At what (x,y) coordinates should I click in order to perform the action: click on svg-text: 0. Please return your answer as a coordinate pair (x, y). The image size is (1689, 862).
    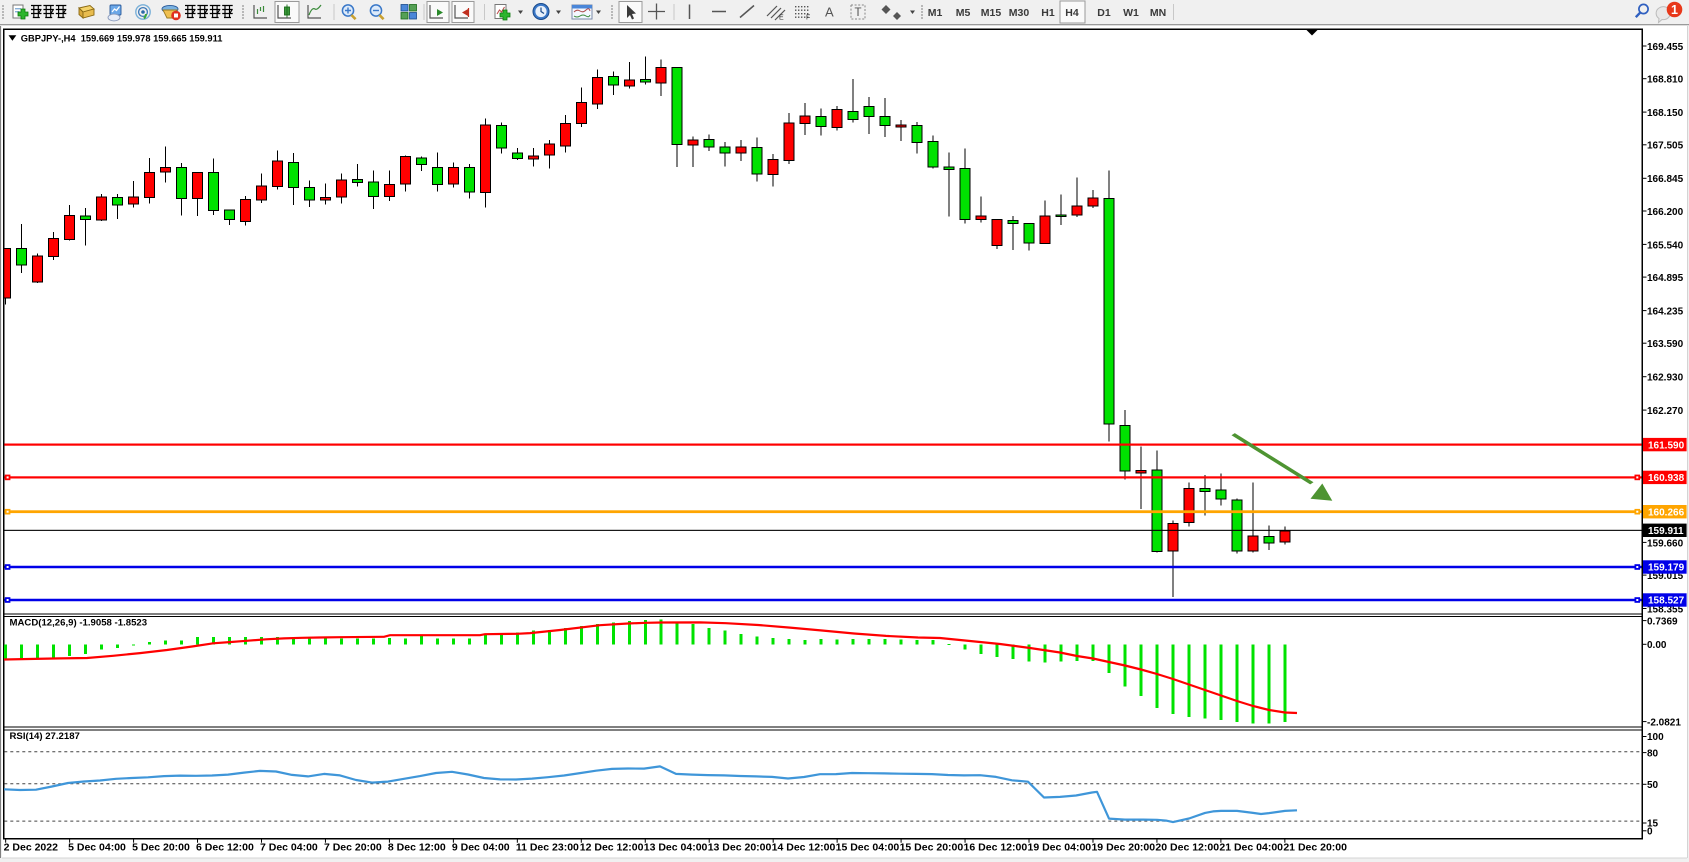
    Looking at the image, I should click on (1650, 832).